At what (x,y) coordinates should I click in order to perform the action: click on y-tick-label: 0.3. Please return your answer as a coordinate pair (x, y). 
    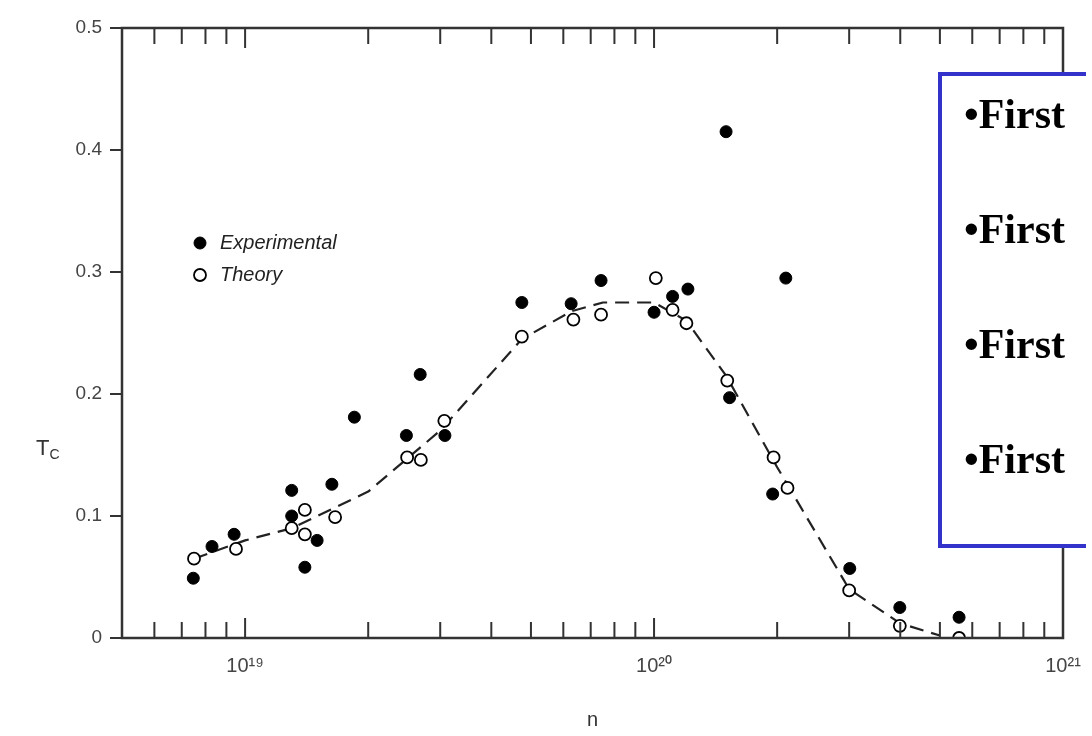
    Looking at the image, I should click on (88, 271).